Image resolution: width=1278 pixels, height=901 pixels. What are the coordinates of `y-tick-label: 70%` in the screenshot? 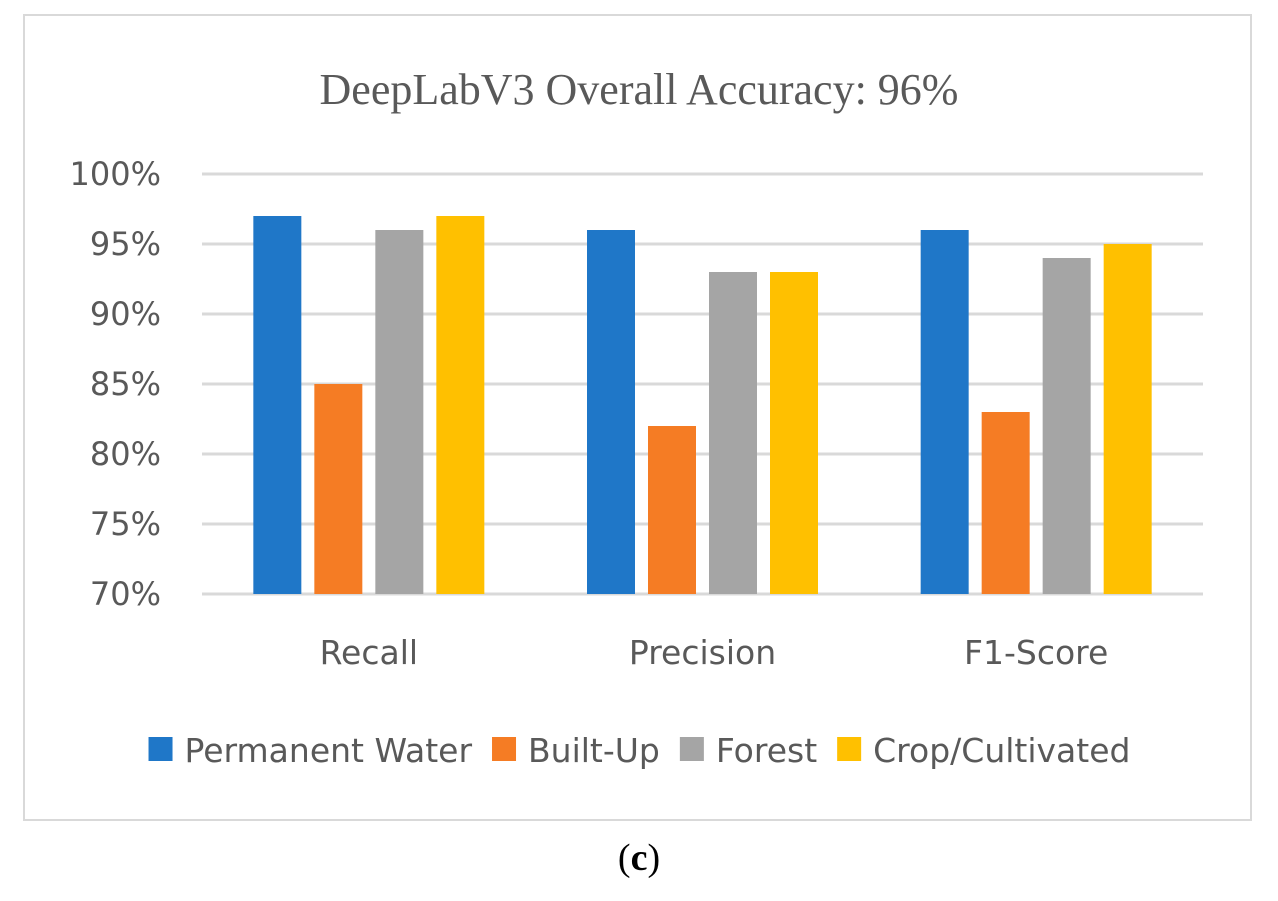 It's located at (125, 594).